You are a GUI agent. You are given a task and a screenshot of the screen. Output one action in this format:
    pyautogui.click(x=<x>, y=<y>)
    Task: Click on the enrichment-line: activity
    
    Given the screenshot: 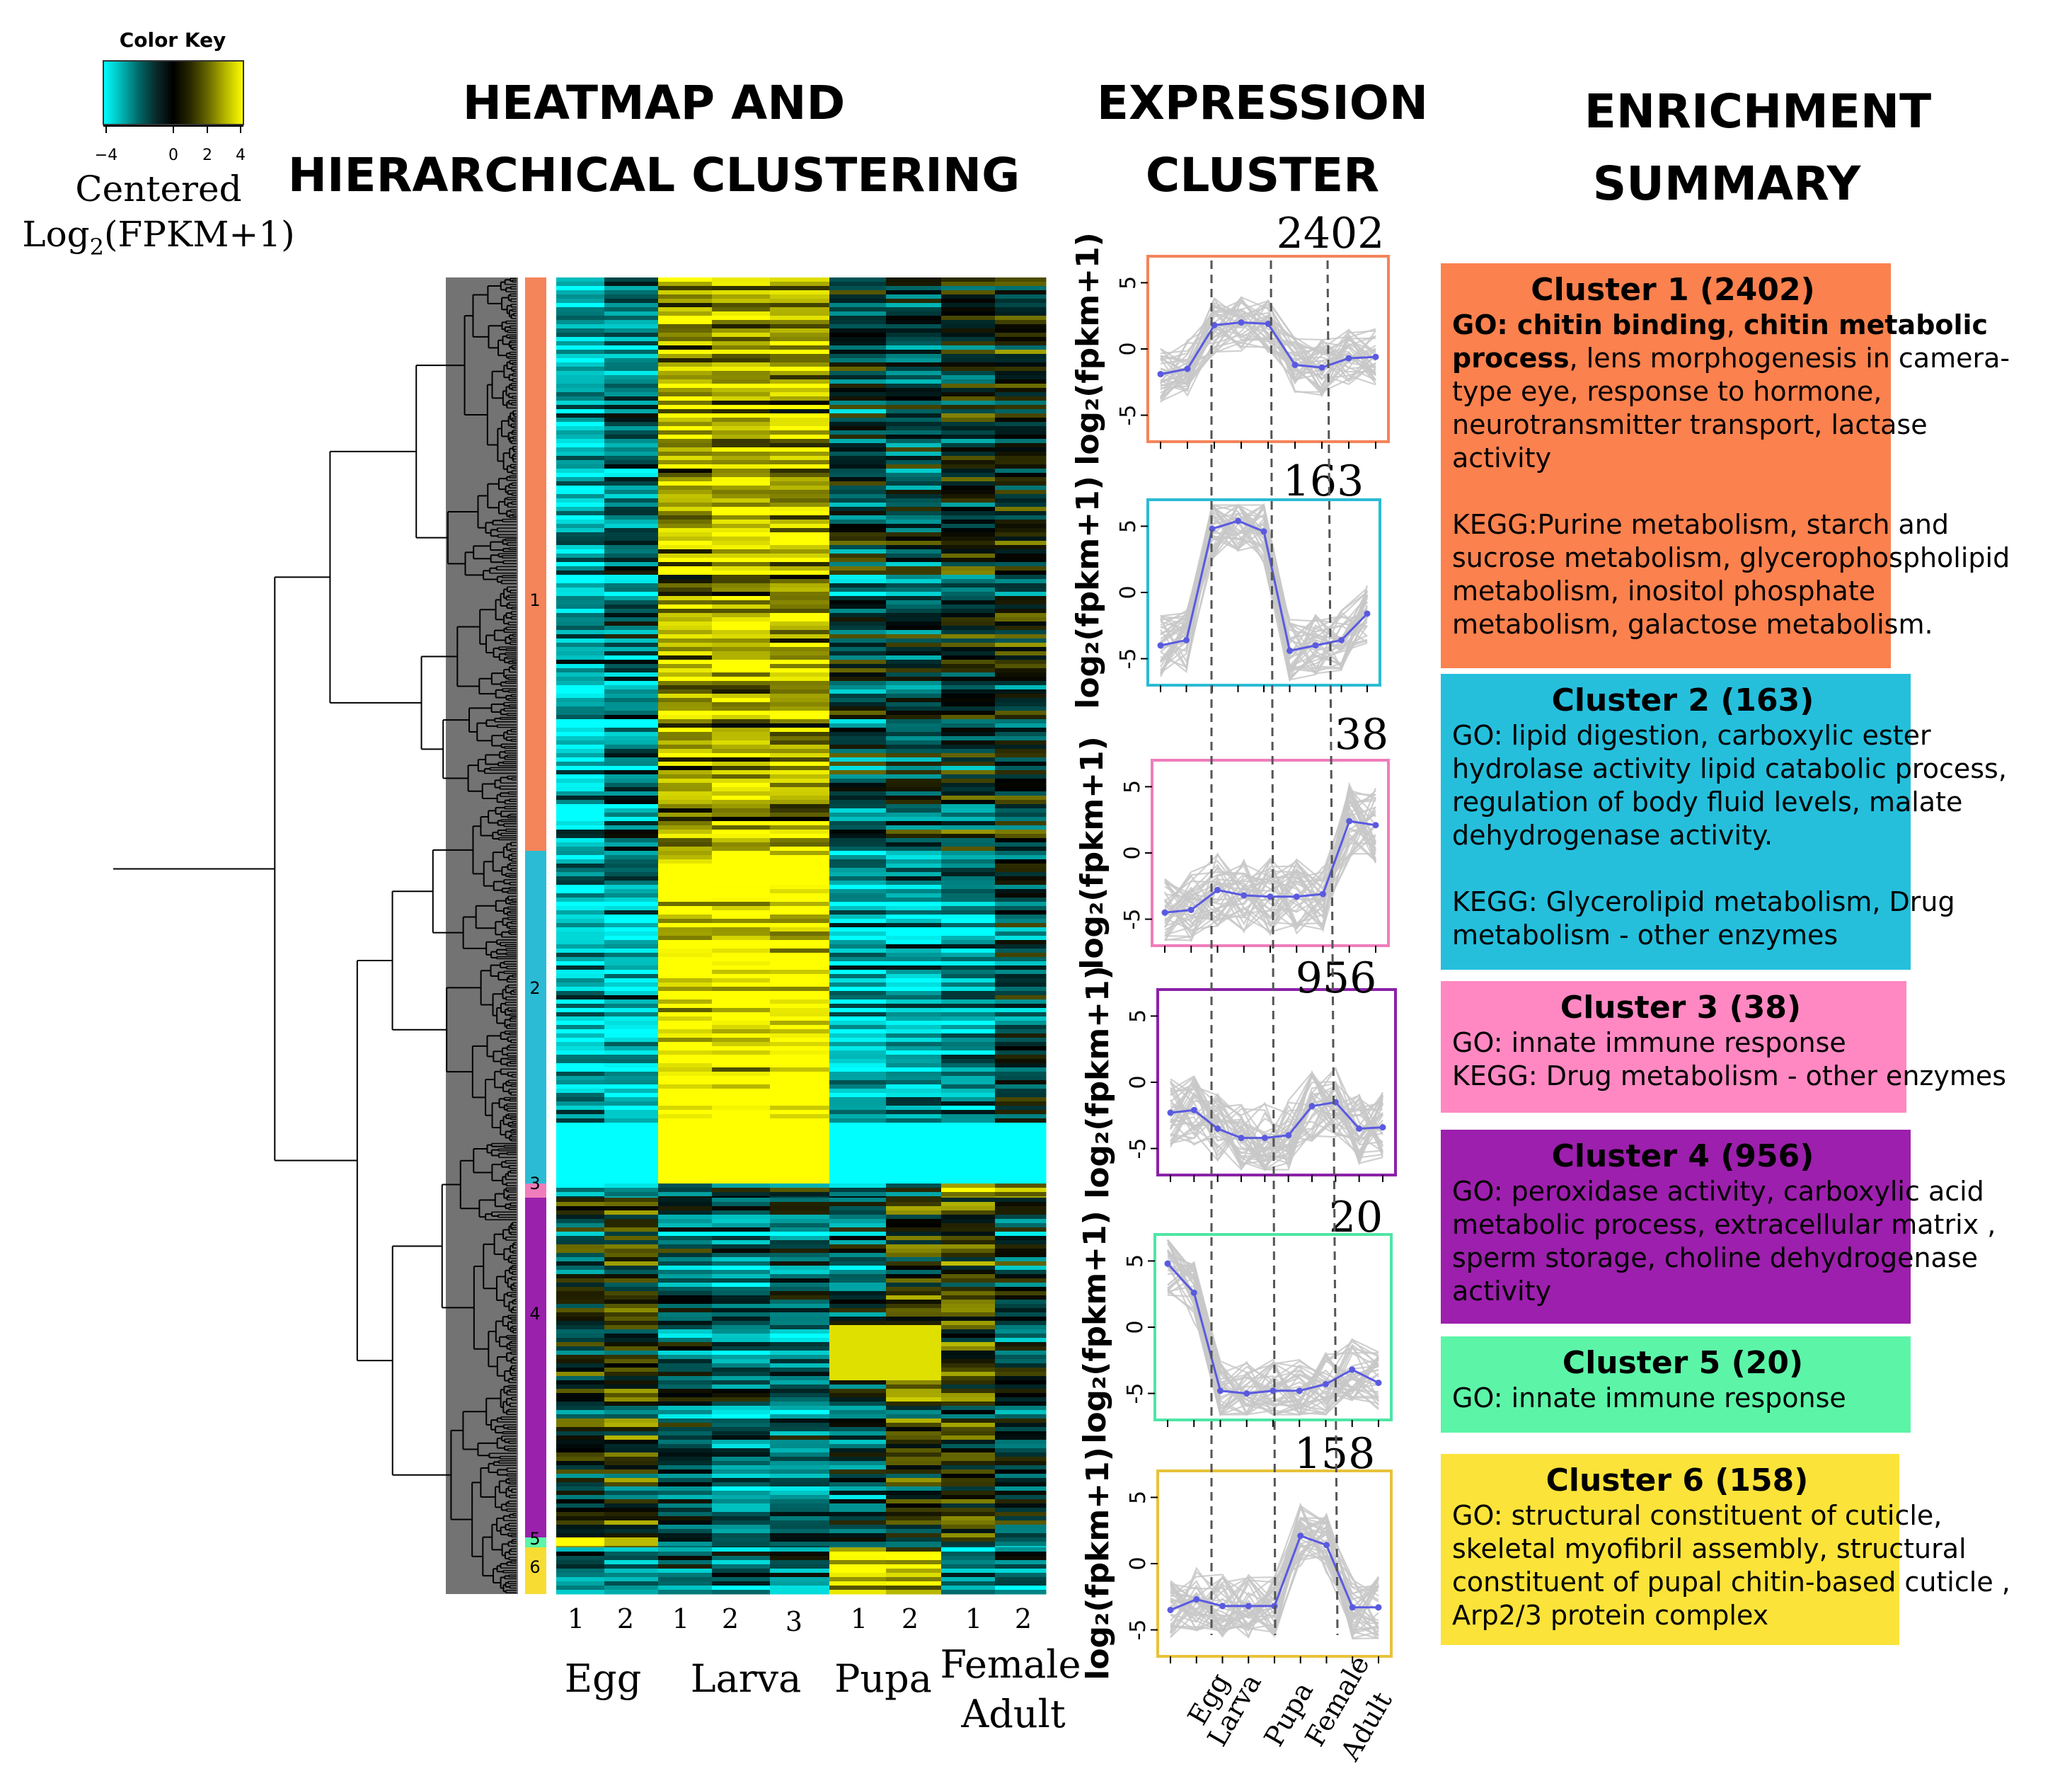 What is the action you would take?
    pyautogui.click(x=1501, y=1291)
    